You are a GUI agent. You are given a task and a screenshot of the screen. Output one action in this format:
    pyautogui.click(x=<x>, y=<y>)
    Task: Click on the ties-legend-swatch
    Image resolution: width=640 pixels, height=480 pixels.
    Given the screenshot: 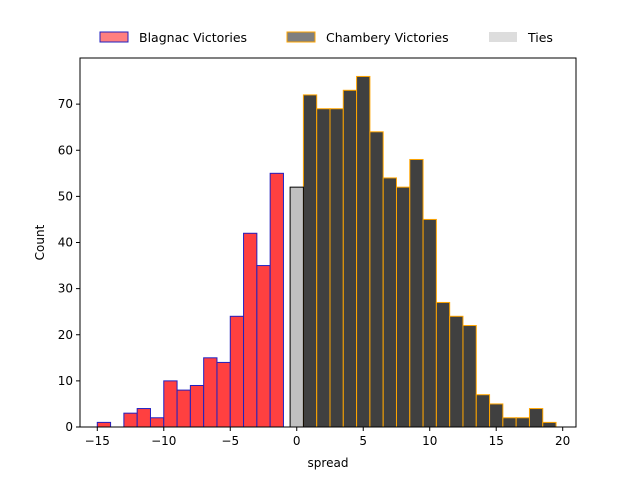 What is the action you would take?
    pyautogui.click(x=503, y=37)
    